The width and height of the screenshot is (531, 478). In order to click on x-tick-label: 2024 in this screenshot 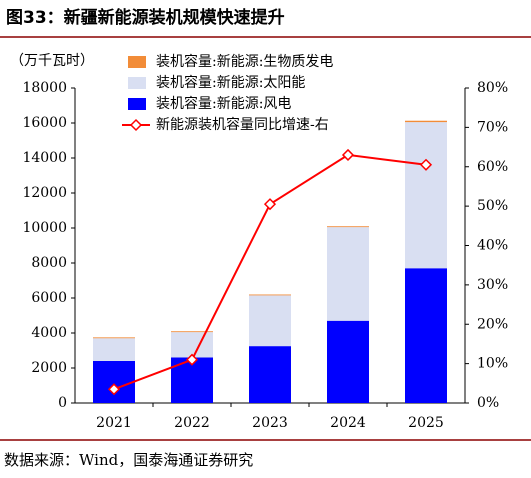, I will do `click(348, 423)`.